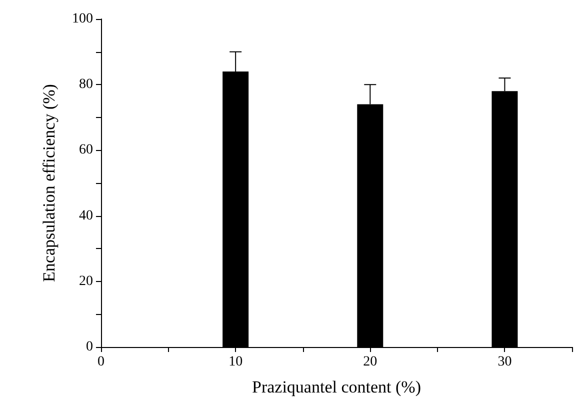 The height and width of the screenshot is (405, 574). I want to click on x-tick-label: 0, so click(101, 362).